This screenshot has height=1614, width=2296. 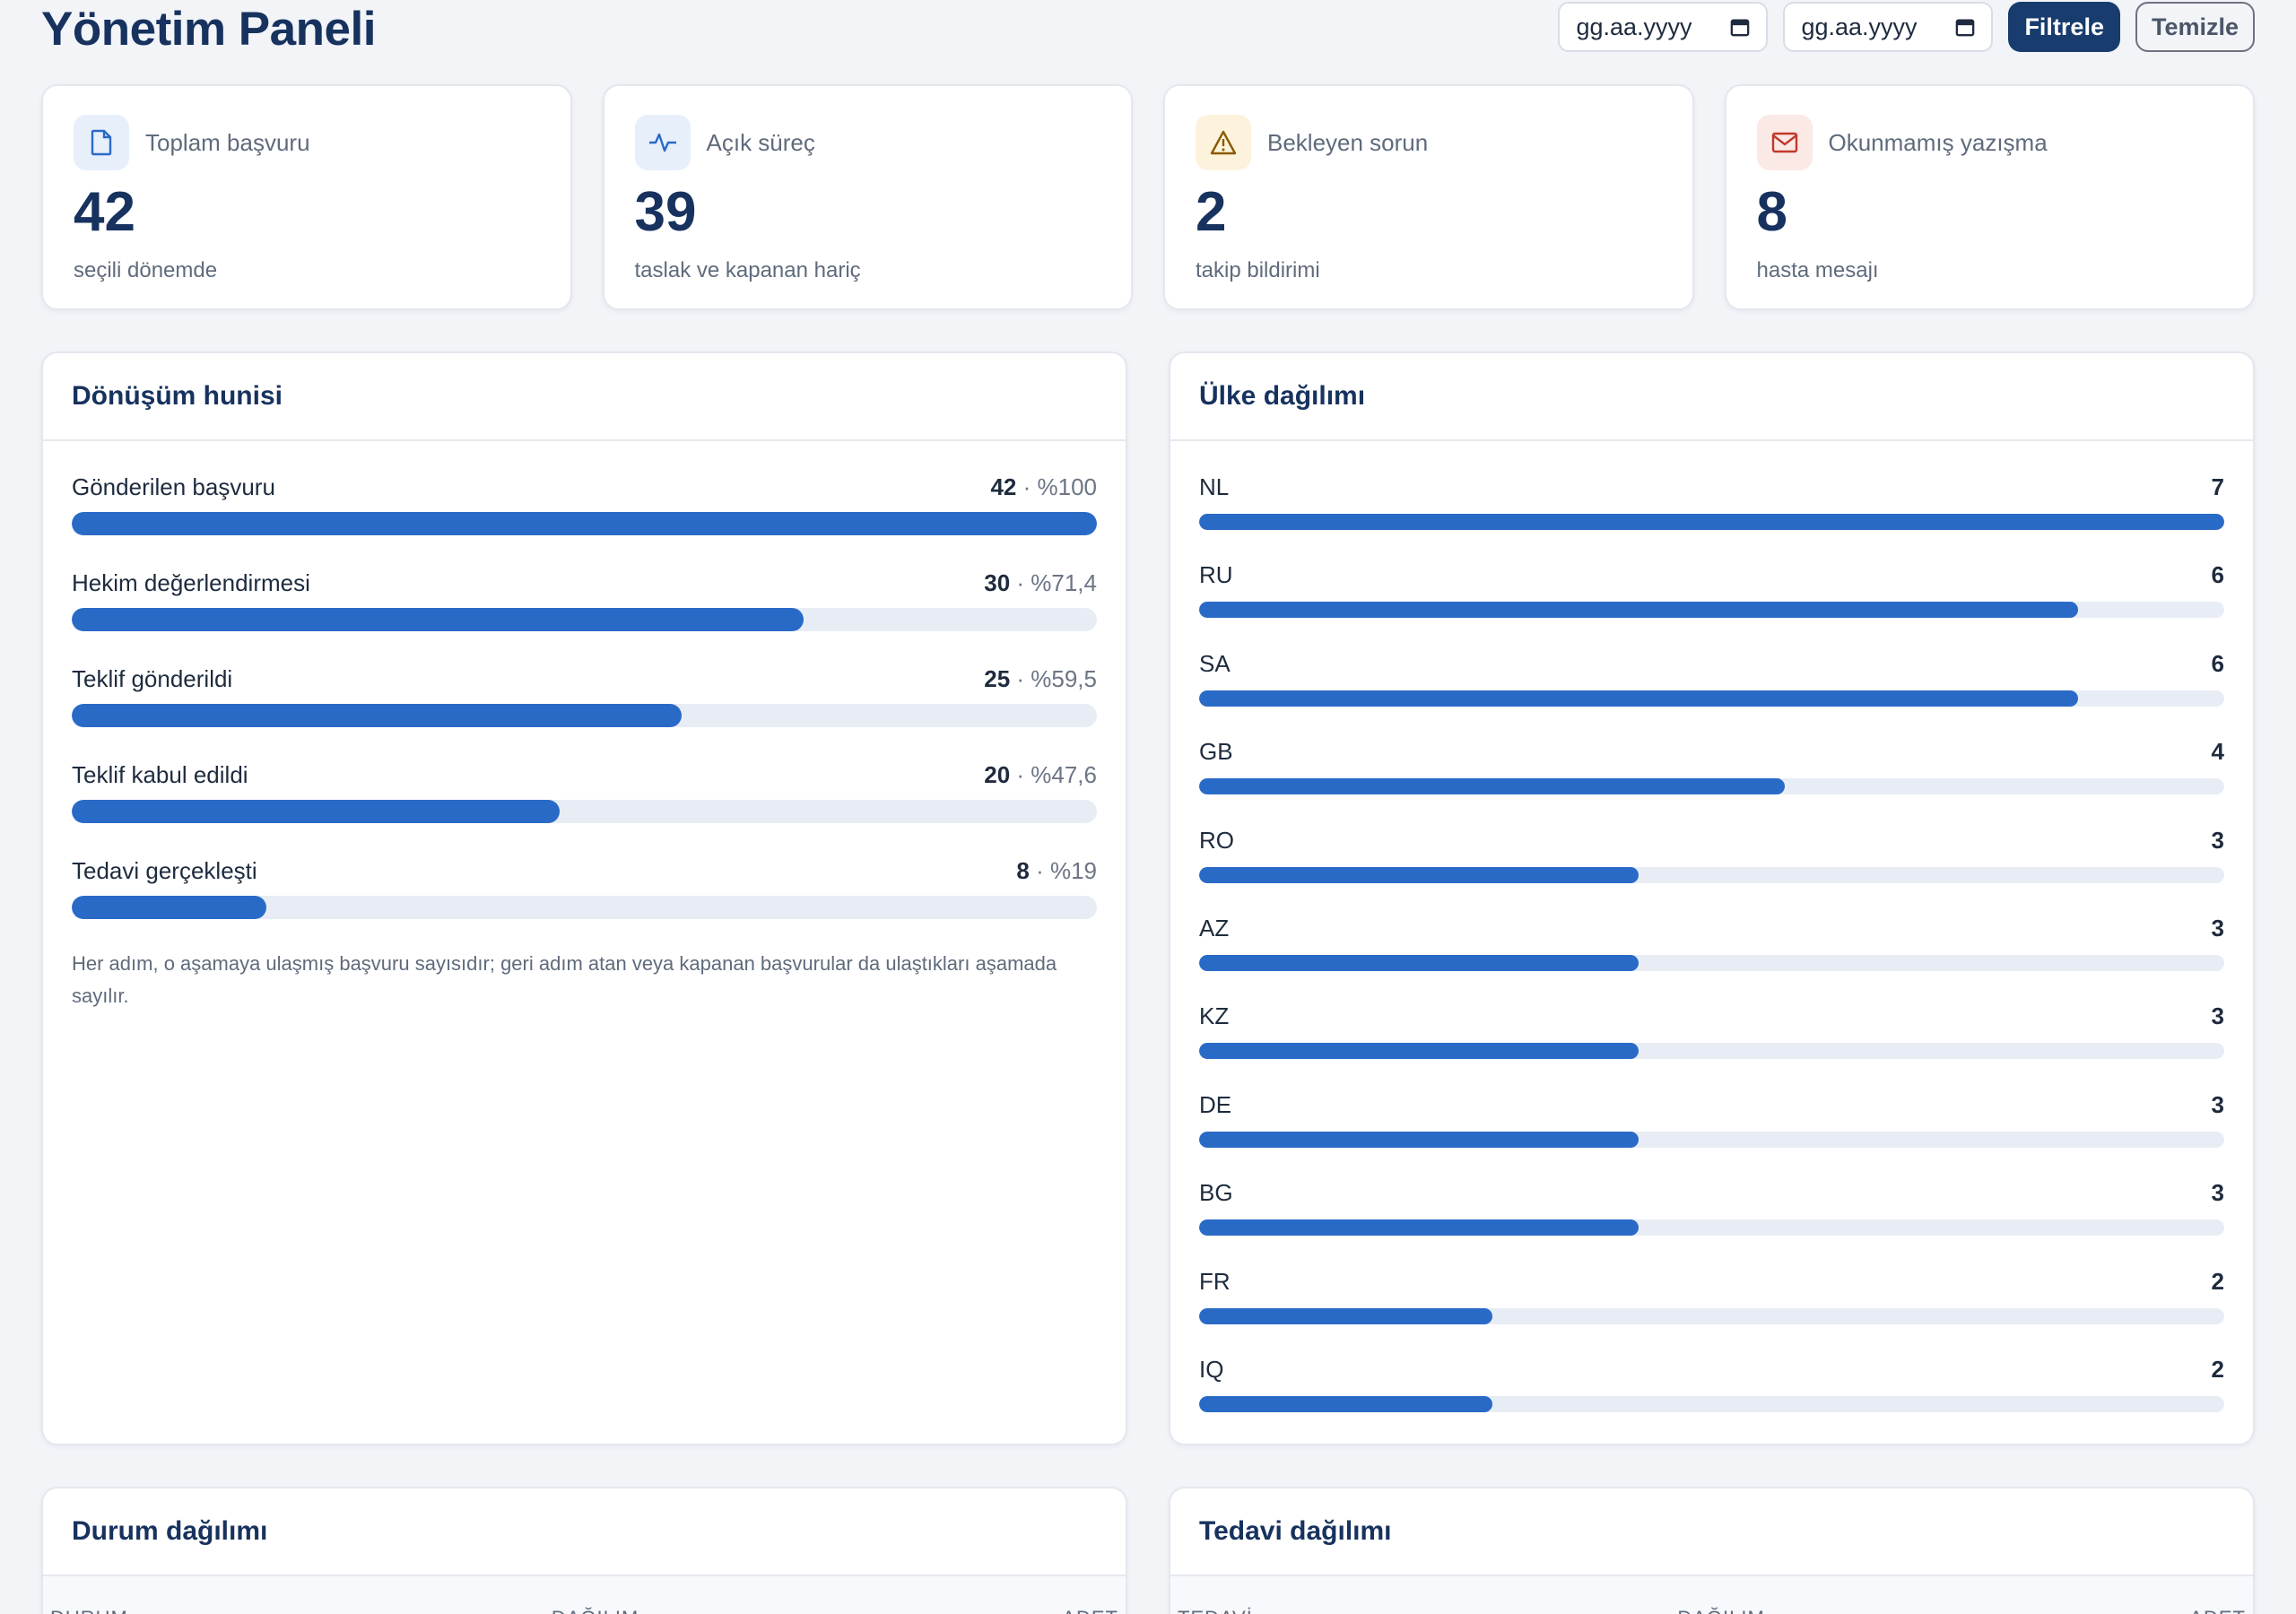 I want to click on funnel-step-count: 42, so click(x=1003, y=486).